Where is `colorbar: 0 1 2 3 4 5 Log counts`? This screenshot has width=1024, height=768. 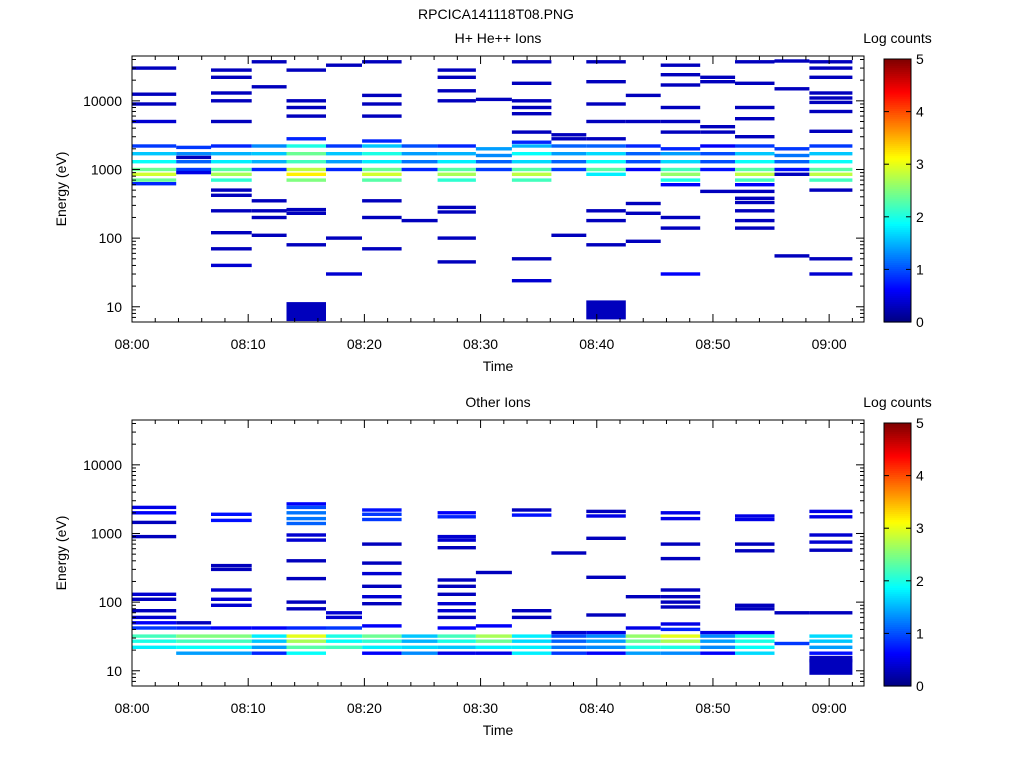
colorbar: 0 1 2 3 4 5 Log counts is located at coordinates (897, 180).